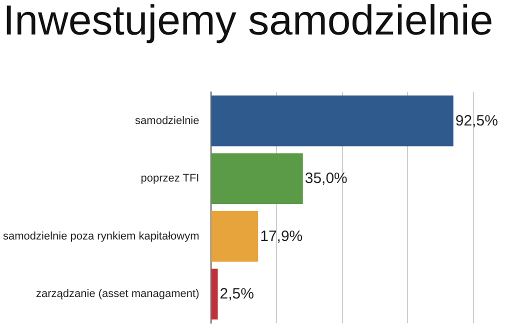 Image resolution: width=509 pixels, height=331 pixels. I want to click on data-label: 2,5%, so click(237, 294).